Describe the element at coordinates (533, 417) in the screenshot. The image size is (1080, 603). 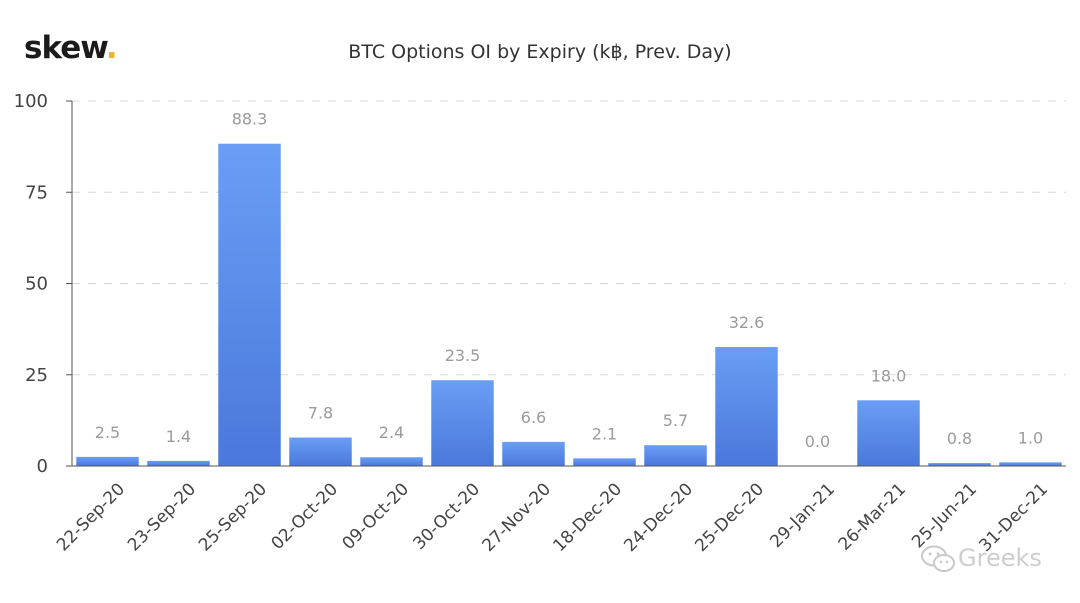
I see `data-label: 6.6` at that location.